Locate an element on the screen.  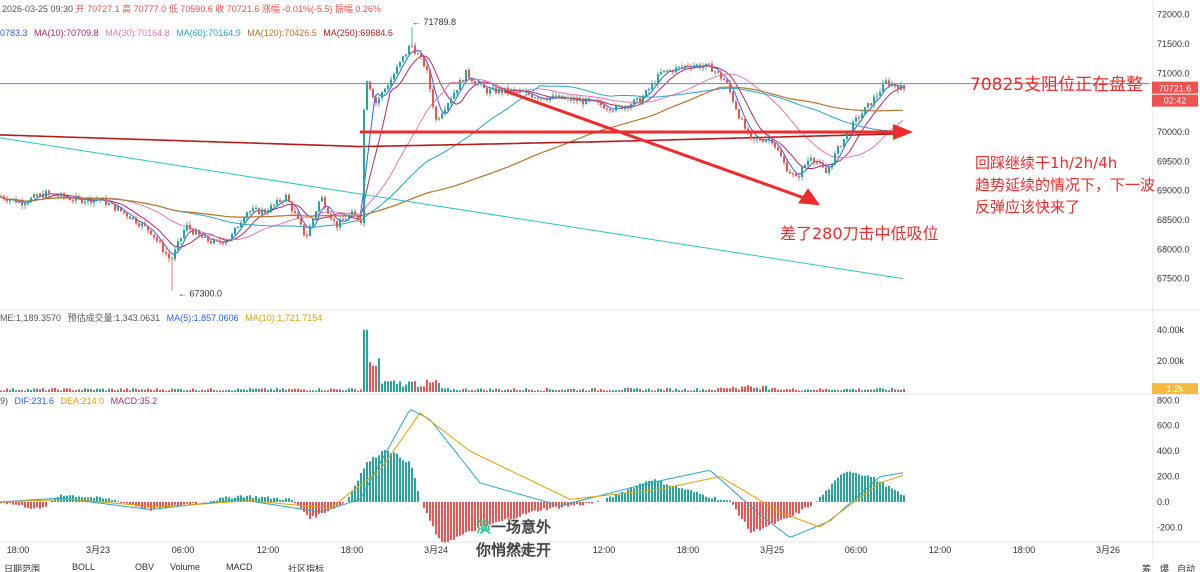
bar-high: 高 70777.0 is located at coordinates (144, 9).